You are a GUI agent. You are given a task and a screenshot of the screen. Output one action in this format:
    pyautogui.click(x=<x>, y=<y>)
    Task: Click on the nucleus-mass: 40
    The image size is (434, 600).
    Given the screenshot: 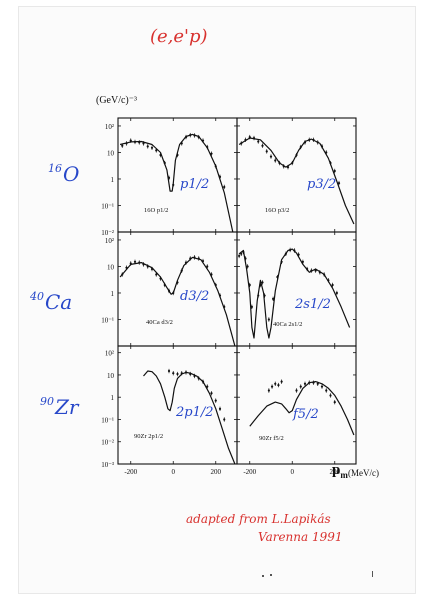 What is the action you would take?
    pyautogui.click(x=37, y=296)
    